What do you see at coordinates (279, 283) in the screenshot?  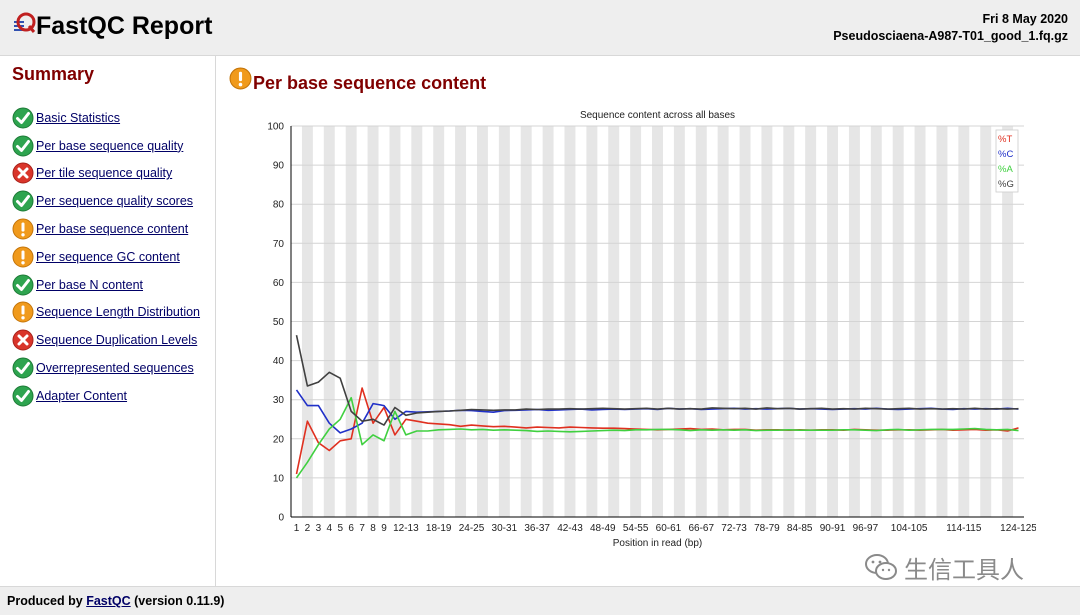 I see `y-tick-label: 60` at bounding box center [279, 283].